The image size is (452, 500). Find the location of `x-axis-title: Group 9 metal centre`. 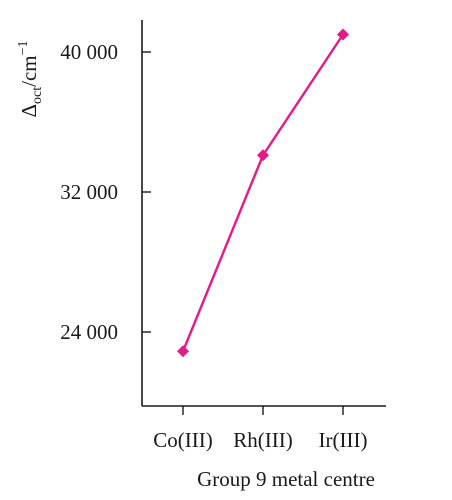

x-axis-title: Group 9 metal centre is located at coordinates (286, 479).